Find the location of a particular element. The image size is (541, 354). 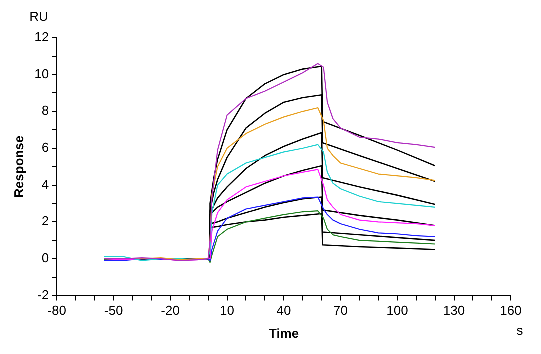

y-tick-label: 0 is located at coordinates (46, 258).